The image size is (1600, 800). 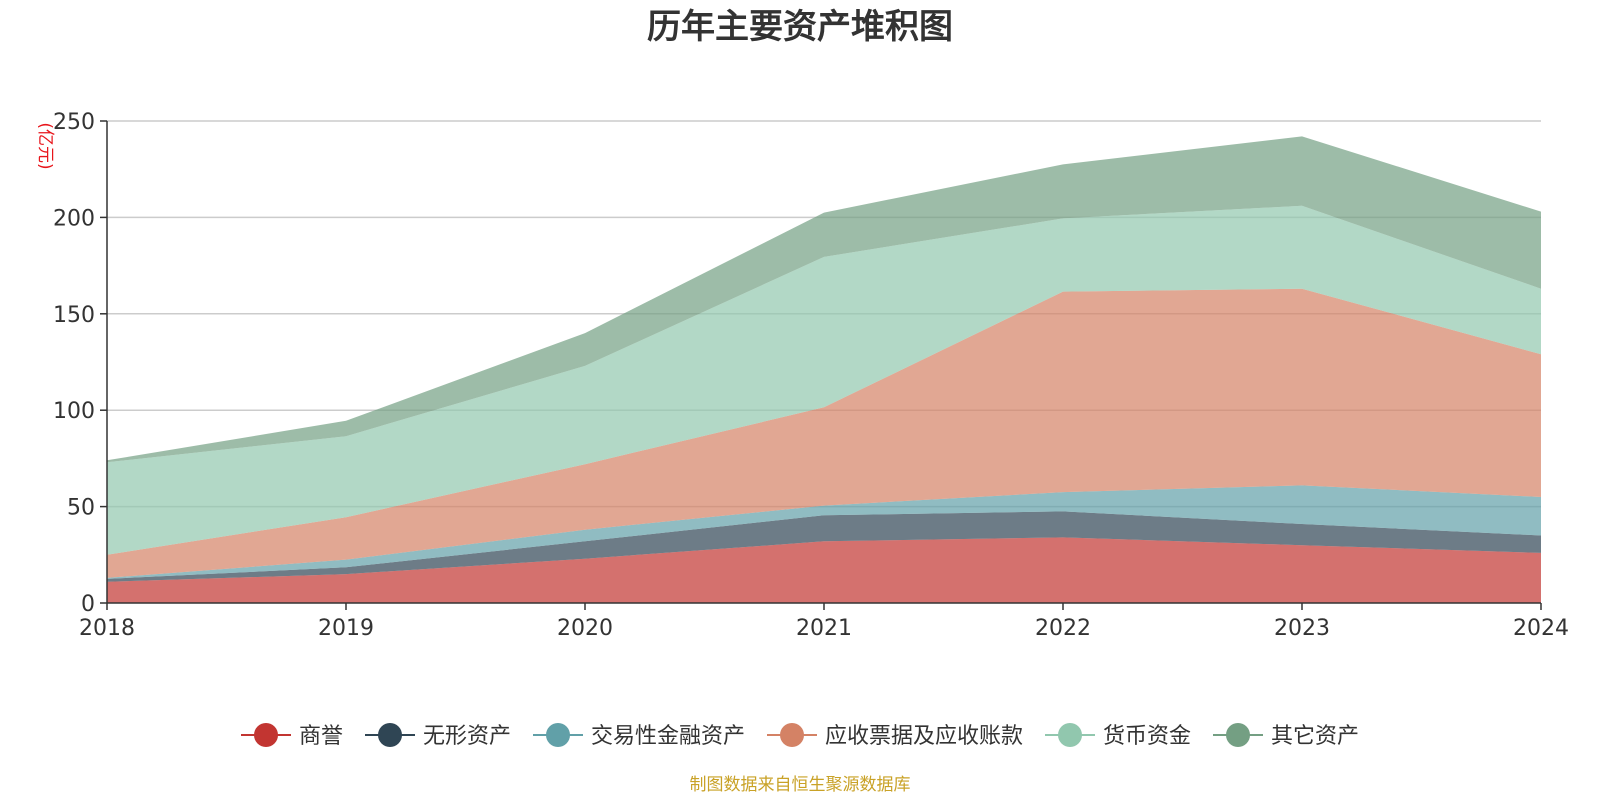 What do you see at coordinates (80, 363) in the screenshot?
I see `y-axis-ticks: 0 50 100 150 200 250` at bounding box center [80, 363].